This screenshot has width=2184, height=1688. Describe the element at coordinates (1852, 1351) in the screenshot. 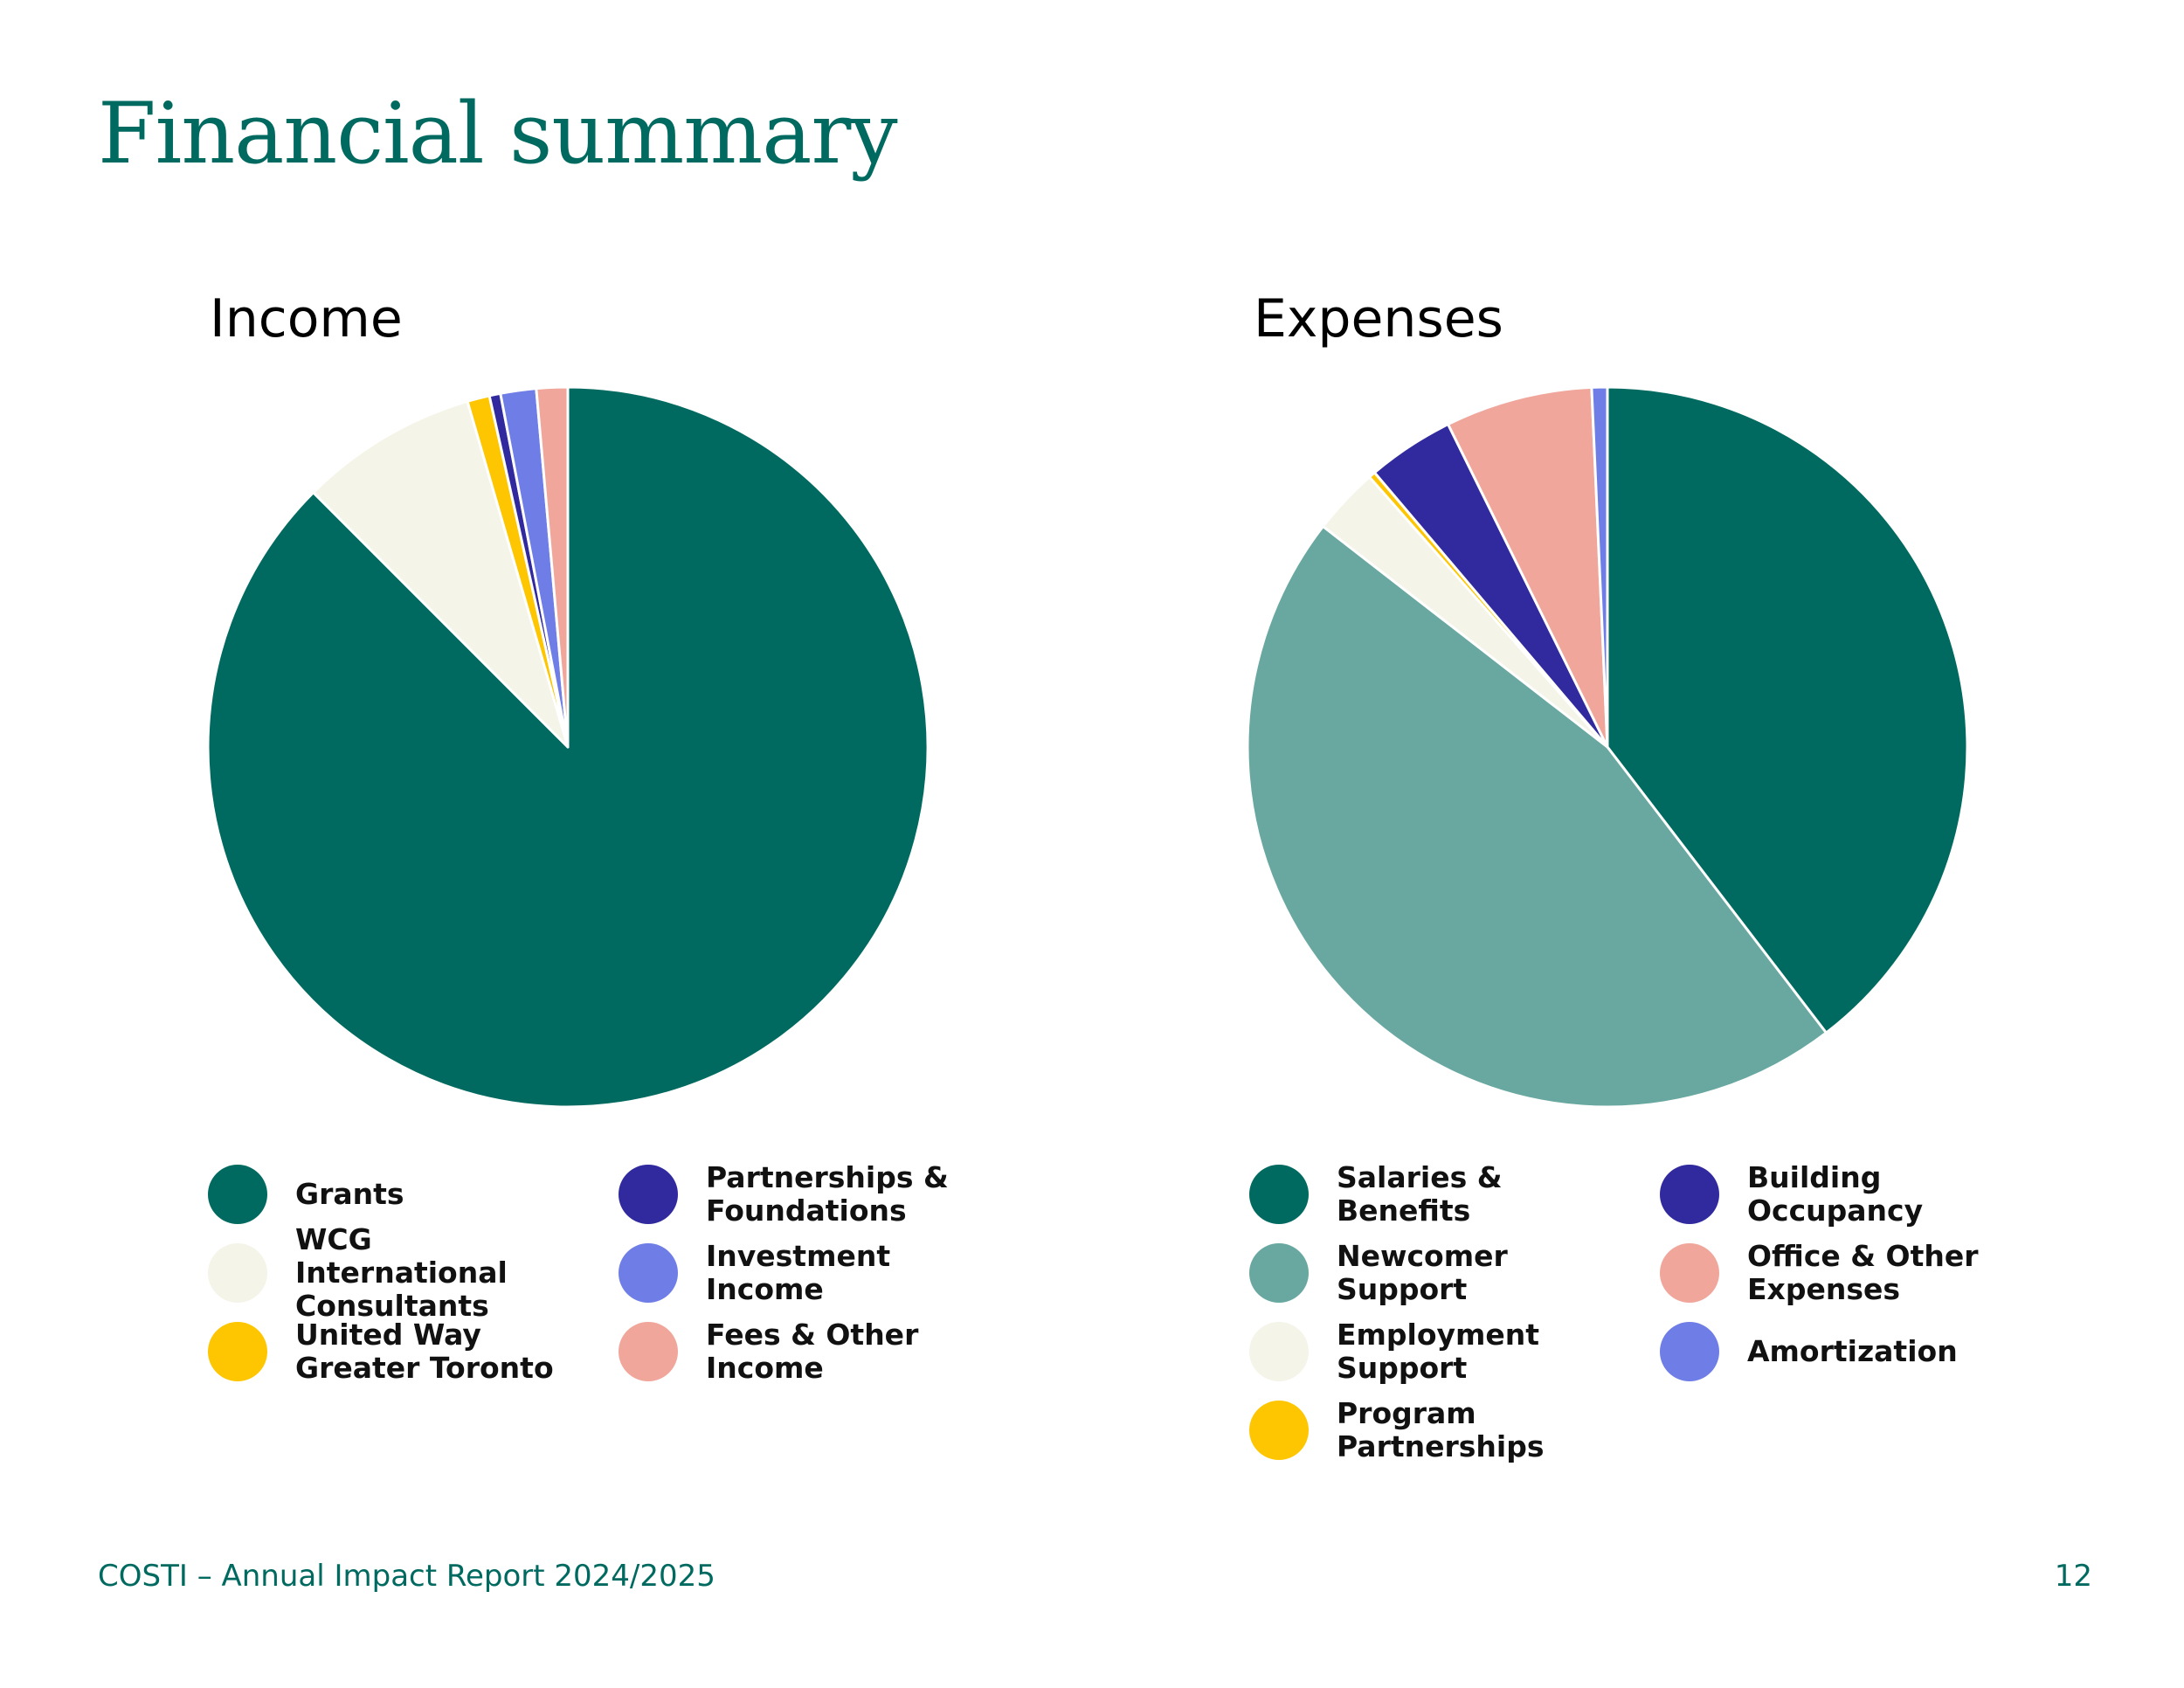

I see `expenses-legend-label: Amortization` at that location.